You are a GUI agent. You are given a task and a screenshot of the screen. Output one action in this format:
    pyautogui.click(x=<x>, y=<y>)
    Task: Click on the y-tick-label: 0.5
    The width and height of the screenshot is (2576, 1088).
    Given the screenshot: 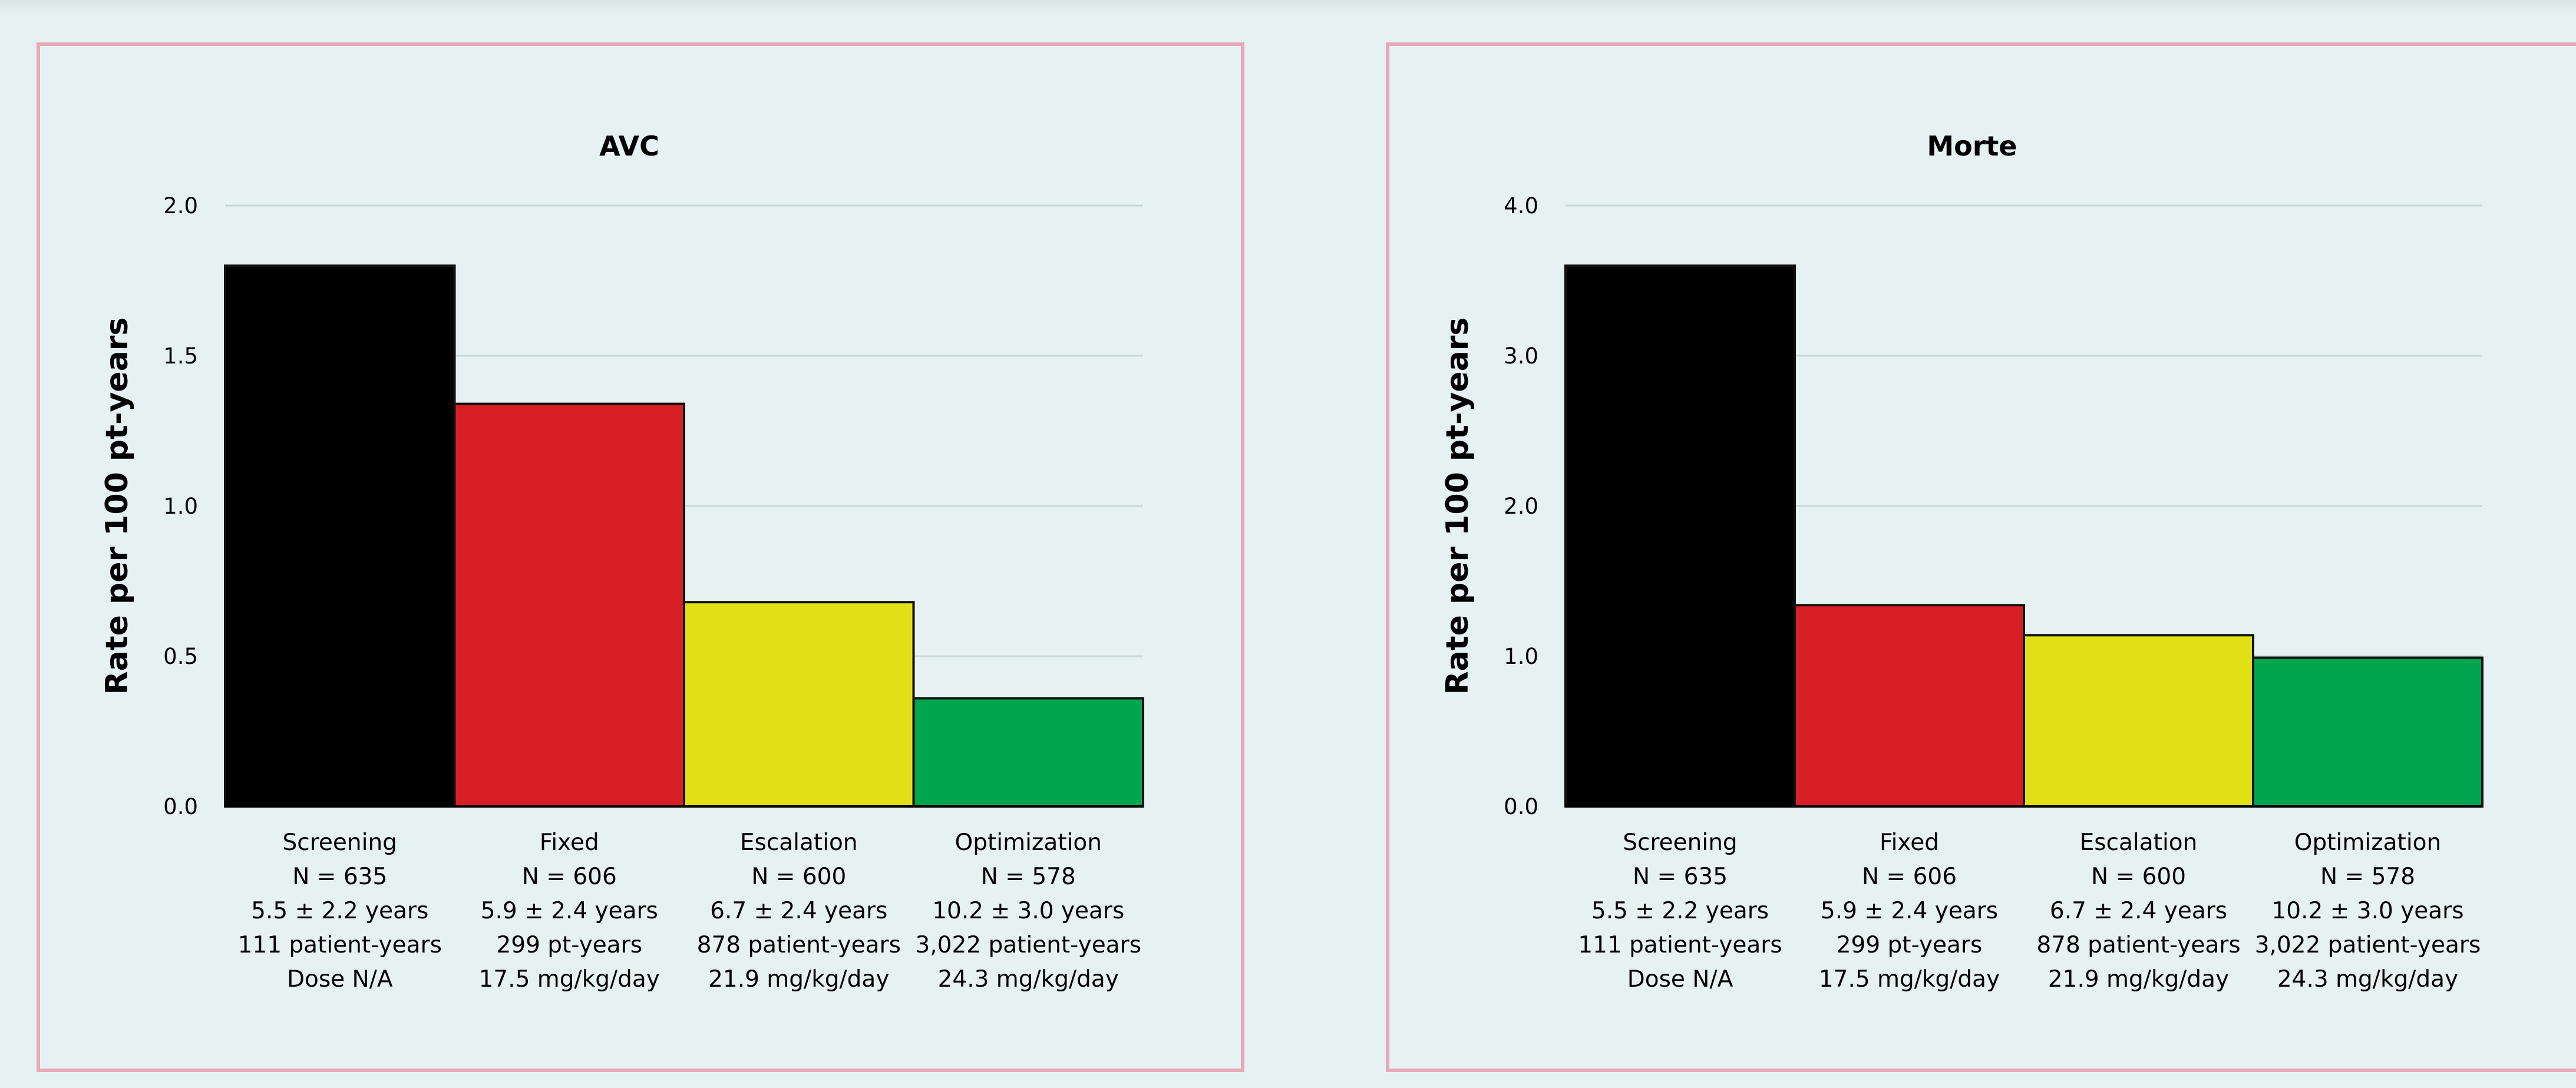 What is the action you would take?
    pyautogui.click(x=180, y=656)
    